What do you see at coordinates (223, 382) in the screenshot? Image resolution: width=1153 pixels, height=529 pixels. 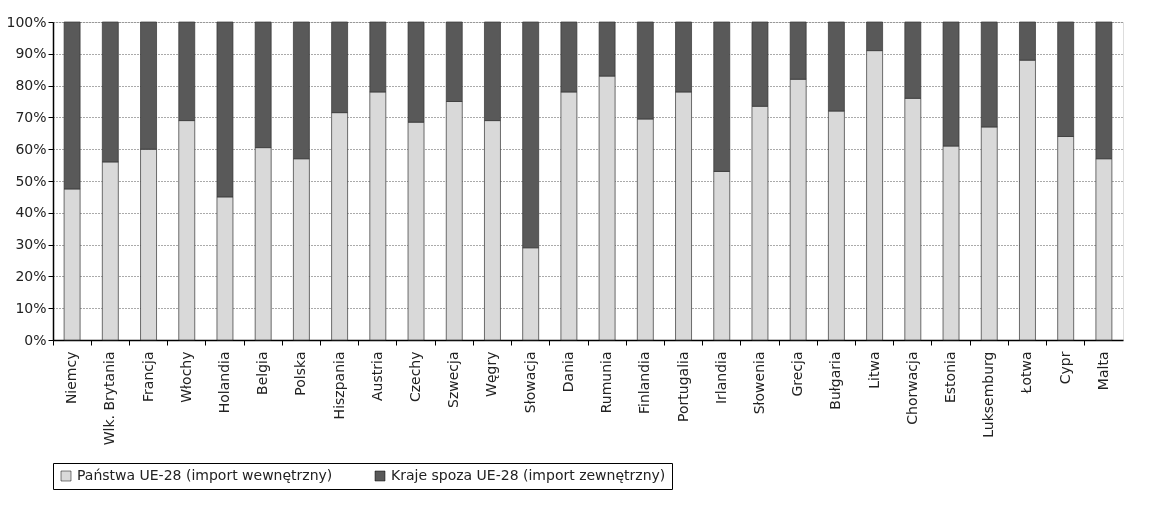 I see `x-tick-label: Holandia` at bounding box center [223, 382].